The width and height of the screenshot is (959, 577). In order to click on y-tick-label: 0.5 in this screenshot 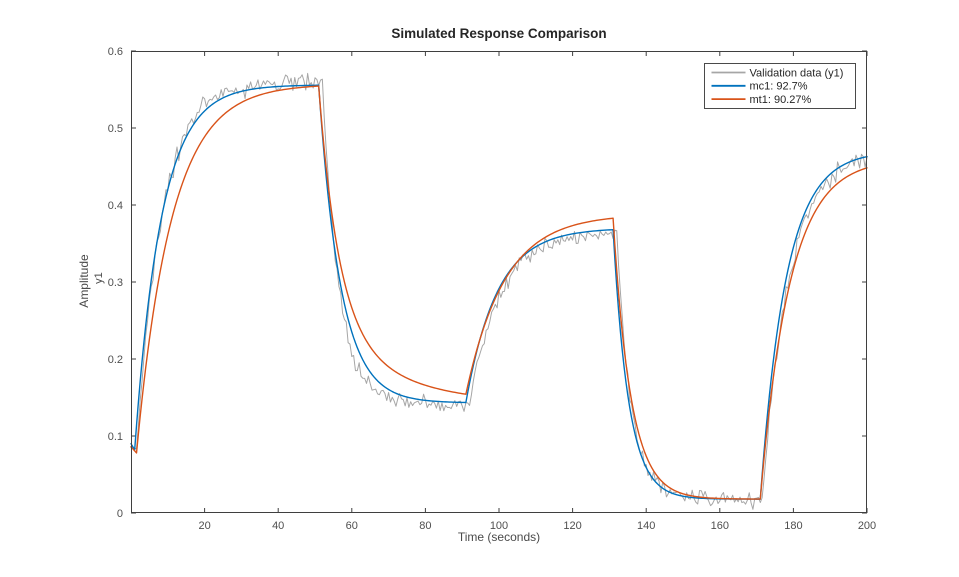, I will do `click(115, 129)`.